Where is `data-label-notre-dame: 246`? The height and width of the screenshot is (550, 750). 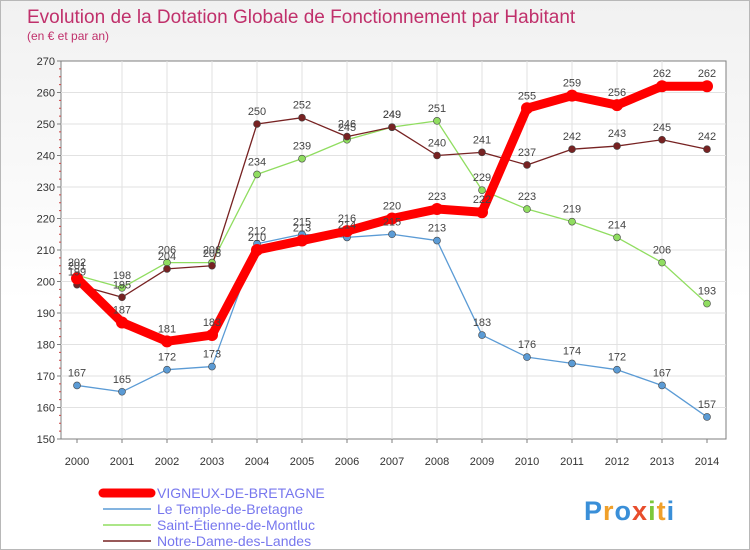 data-label-notre-dame: 246 is located at coordinates (347, 125).